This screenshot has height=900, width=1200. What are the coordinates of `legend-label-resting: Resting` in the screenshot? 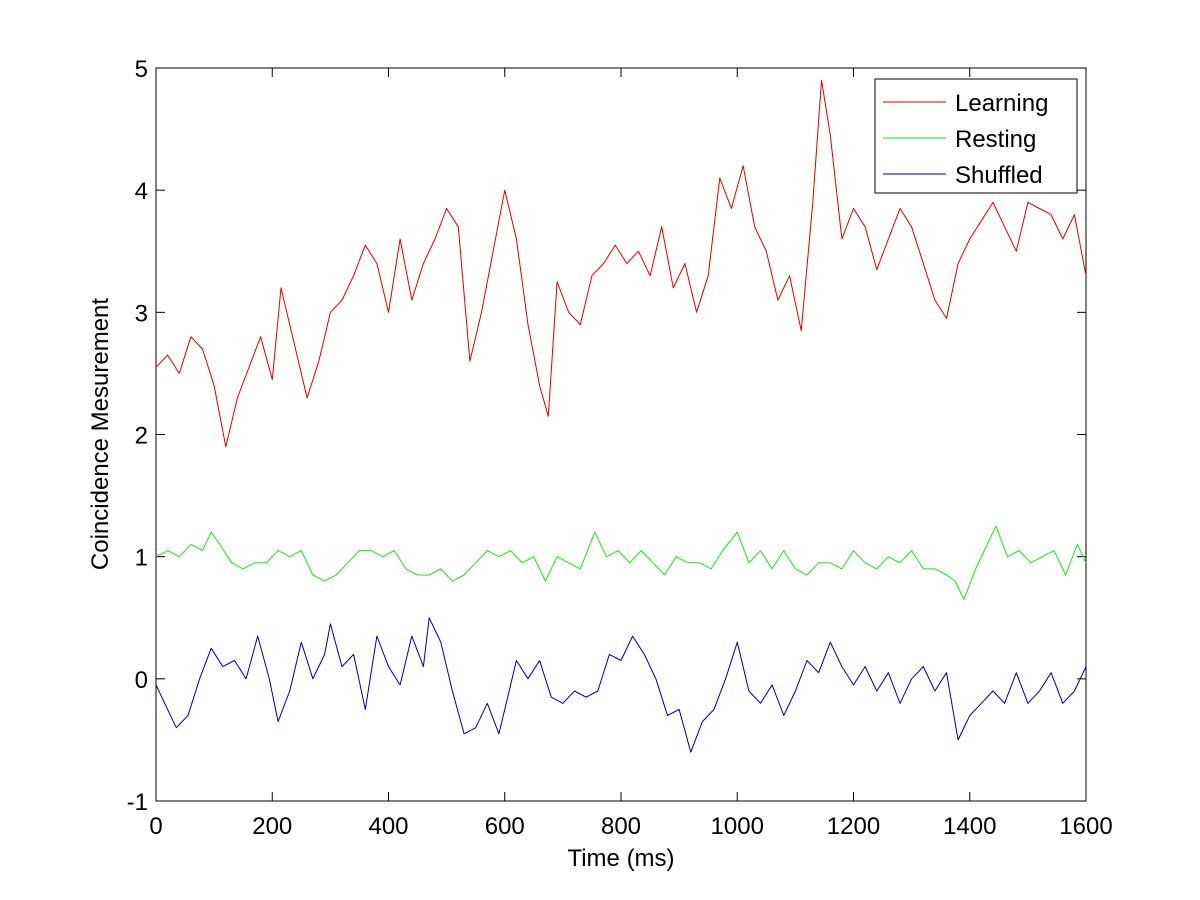 It's located at (995, 139).